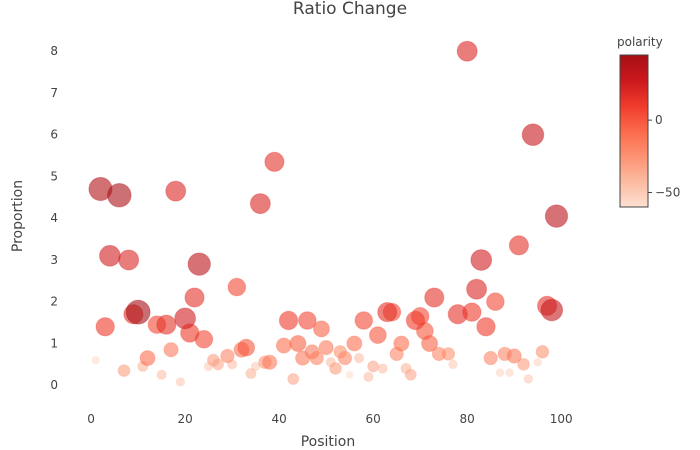 This screenshot has width=700, height=450. Describe the element at coordinates (373, 419) in the screenshot. I see `x-tick-label: 60` at that location.